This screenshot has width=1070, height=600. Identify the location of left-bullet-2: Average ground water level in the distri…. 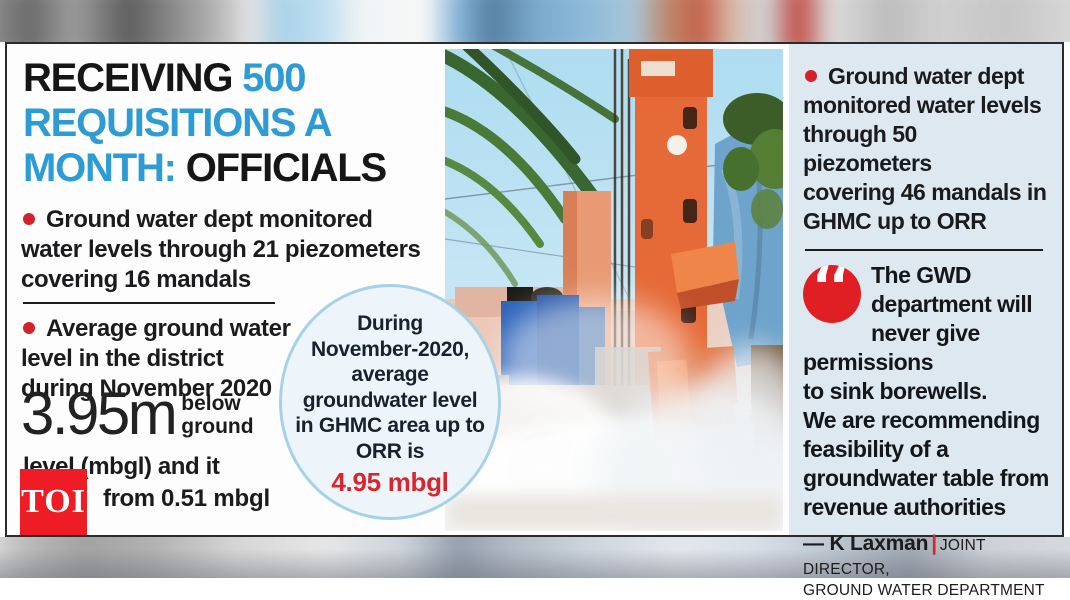
(163, 359).